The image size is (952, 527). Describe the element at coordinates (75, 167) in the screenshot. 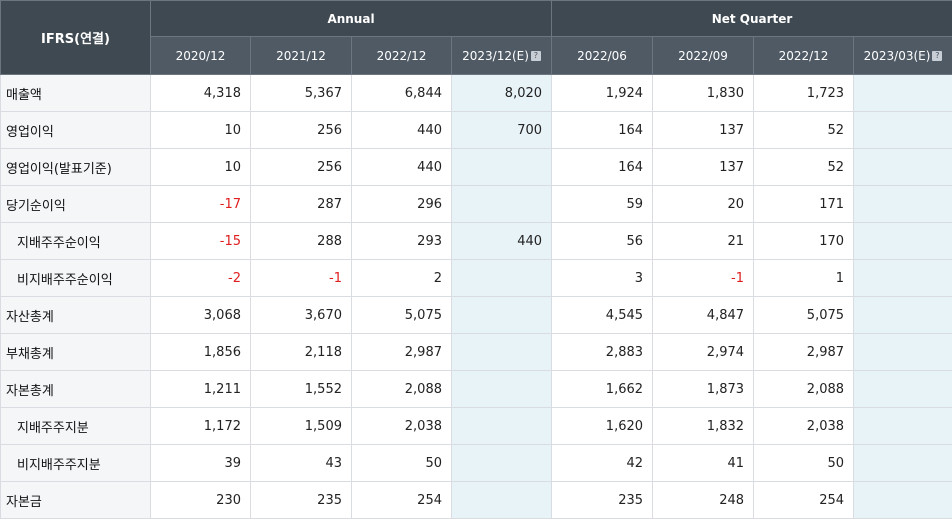

I see `row-label: 영업이익(발표기준)` at that location.